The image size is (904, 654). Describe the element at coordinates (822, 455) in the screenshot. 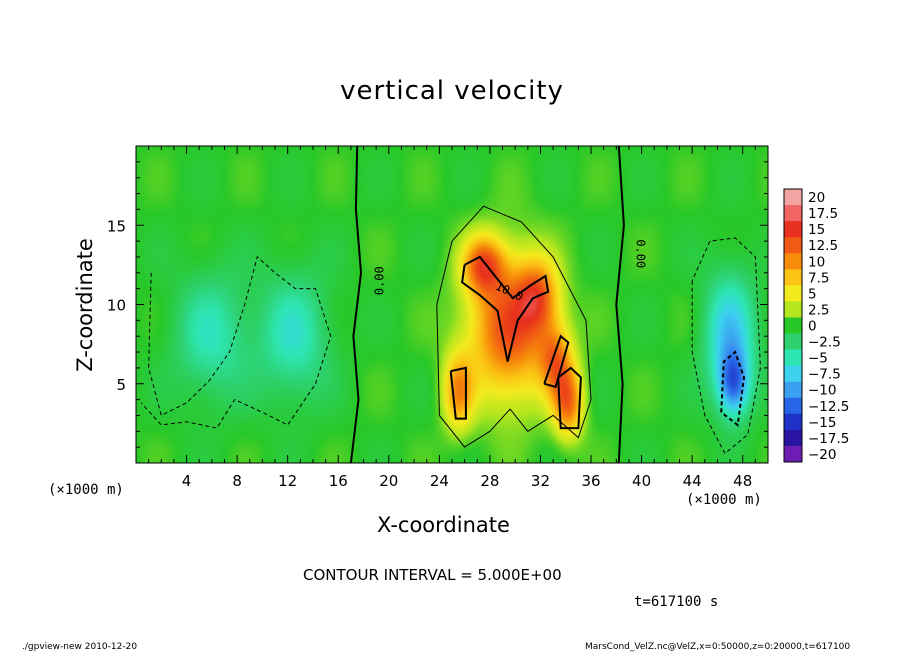

I see `colorbar-label: −20` at that location.